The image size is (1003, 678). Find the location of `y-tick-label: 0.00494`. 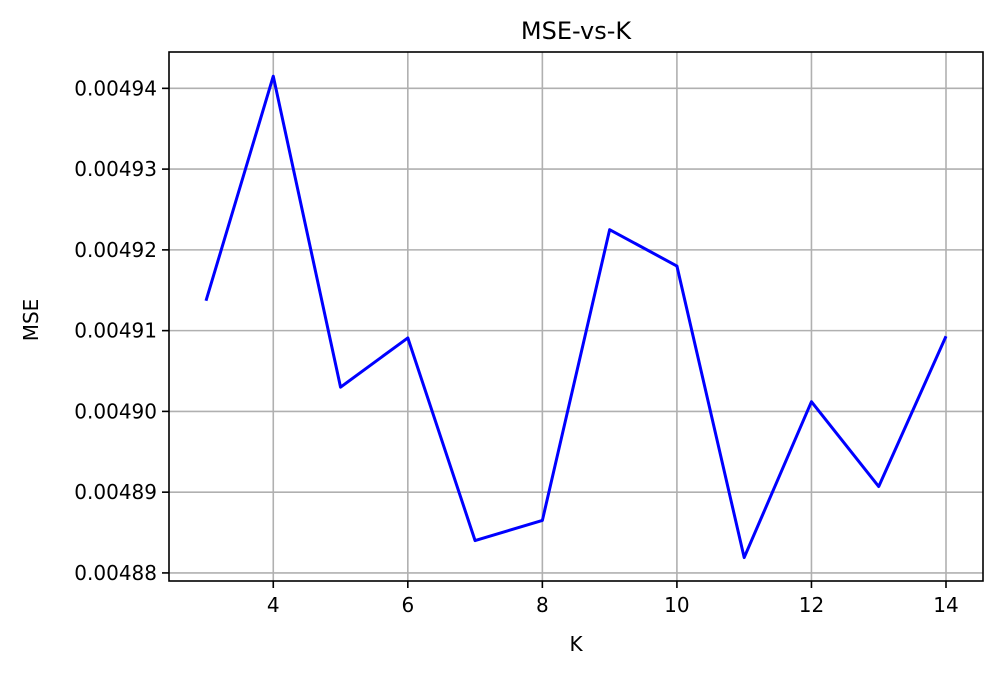

y-tick-label: 0.00494 is located at coordinates (115, 88).